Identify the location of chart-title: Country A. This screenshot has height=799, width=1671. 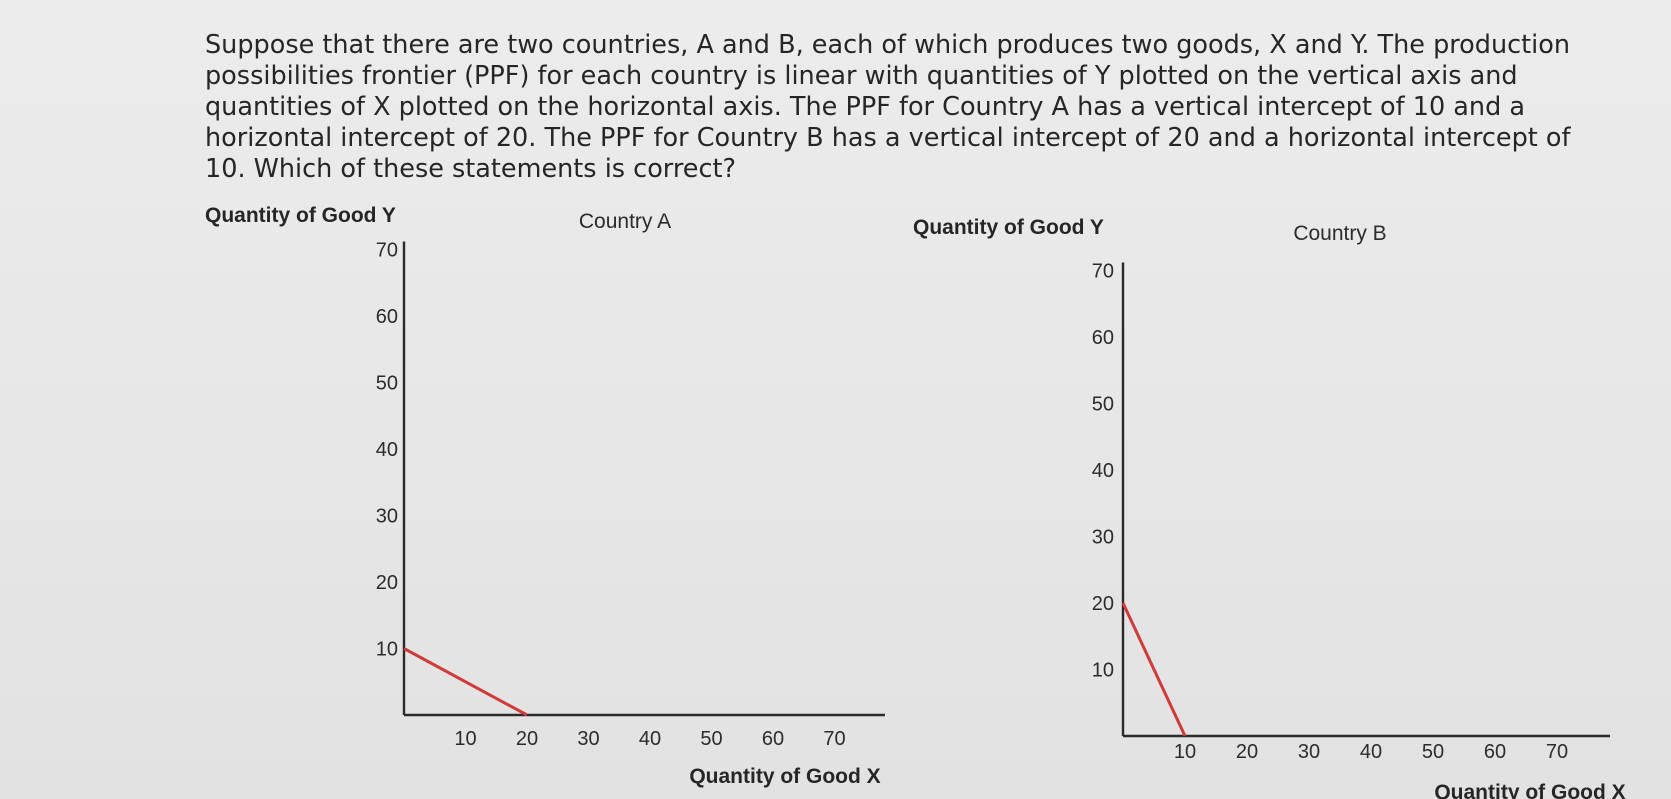
(625, 221).